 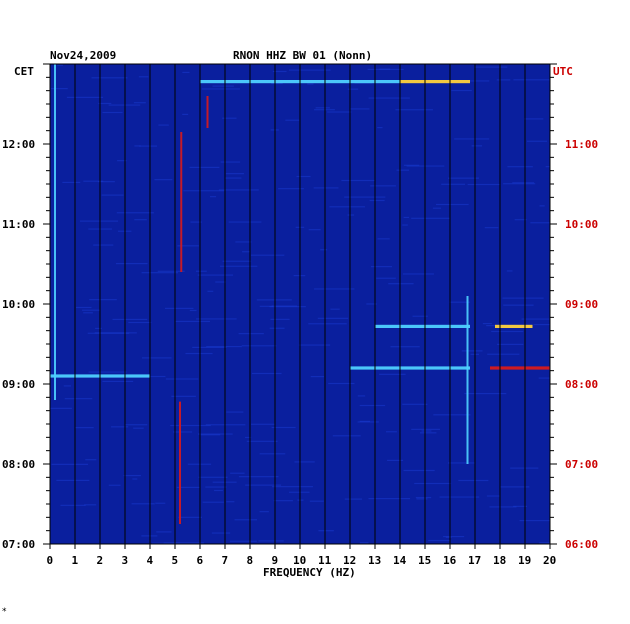 What do you see at coordinates (125, 560) in the screenshot?
I see `x-tick-label: 3` at bounding box center [125, 560].